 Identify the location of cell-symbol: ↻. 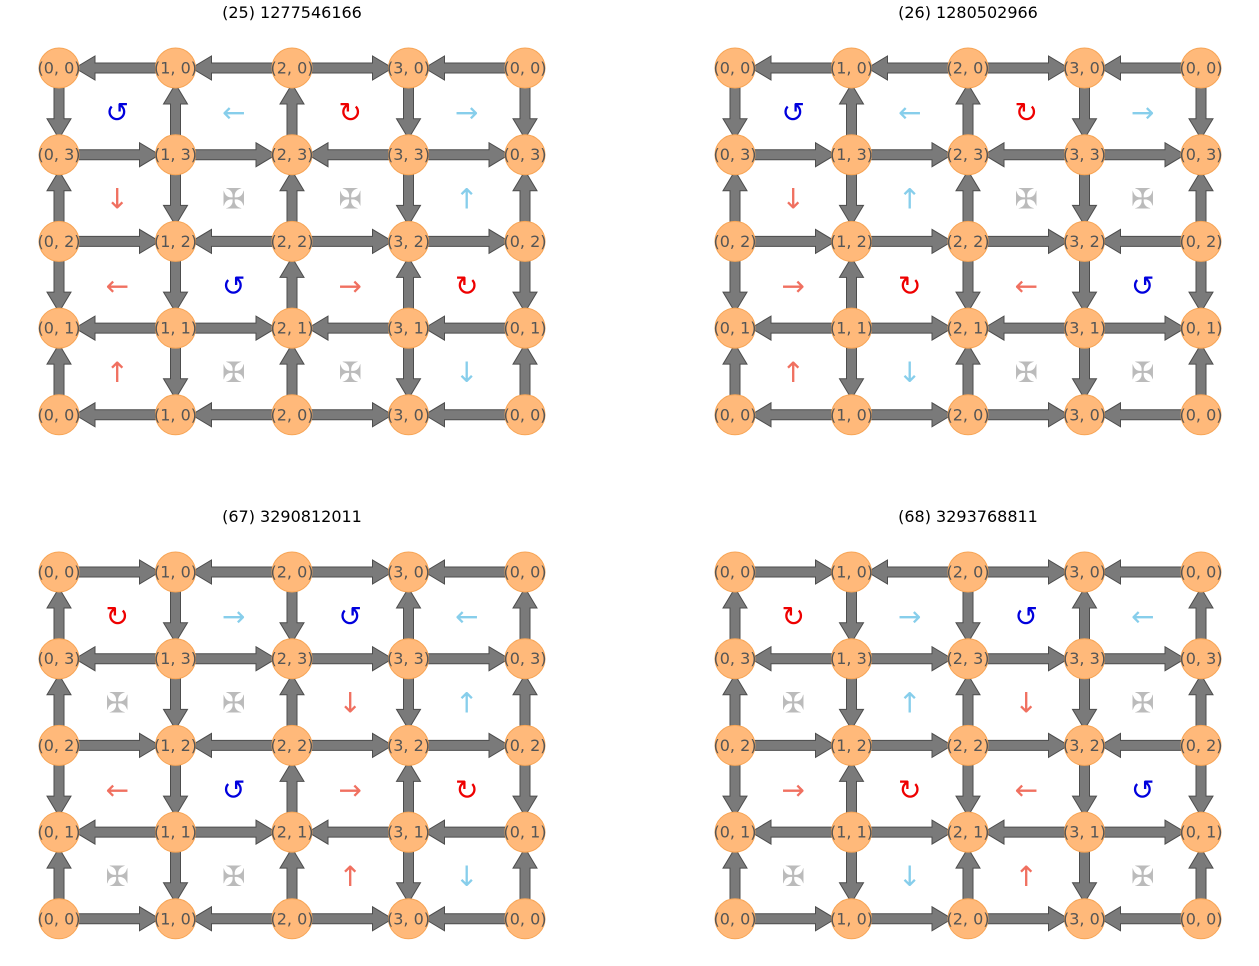
(117, 616).